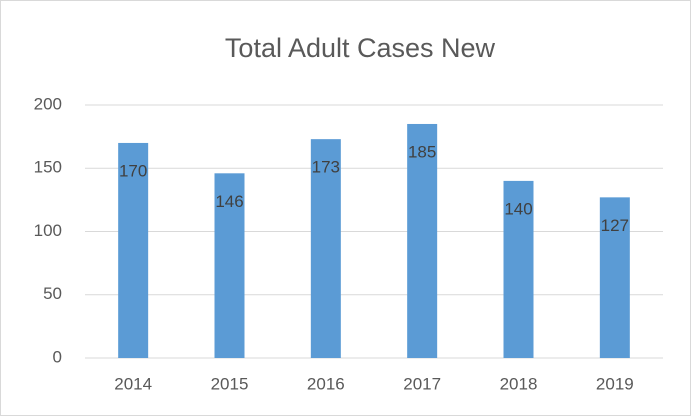 This screenshot has height=417, width=692. I want to click on data-label: 170, so click(133, 170).